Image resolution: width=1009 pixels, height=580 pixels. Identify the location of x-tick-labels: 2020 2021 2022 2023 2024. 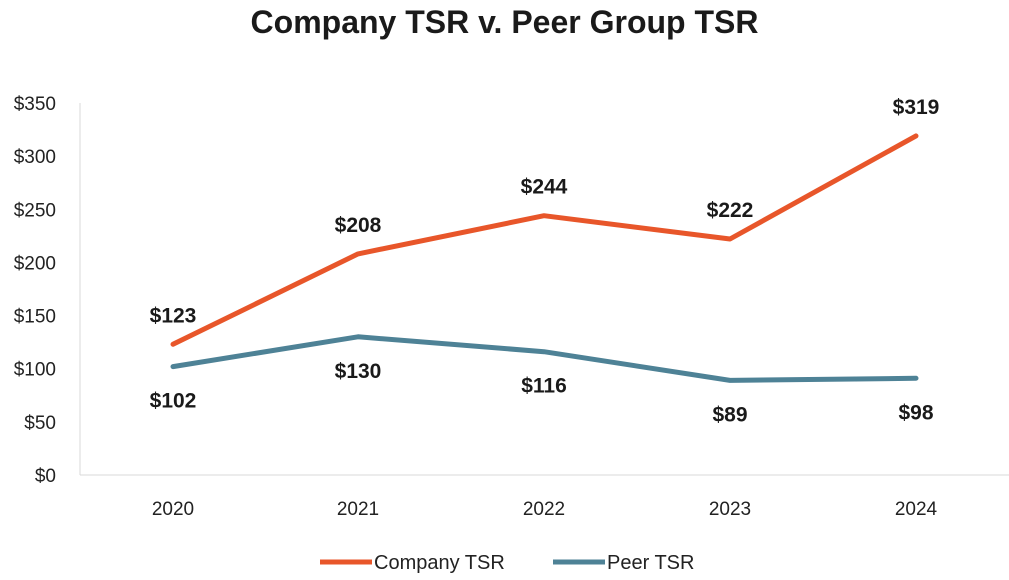
(545, 509).